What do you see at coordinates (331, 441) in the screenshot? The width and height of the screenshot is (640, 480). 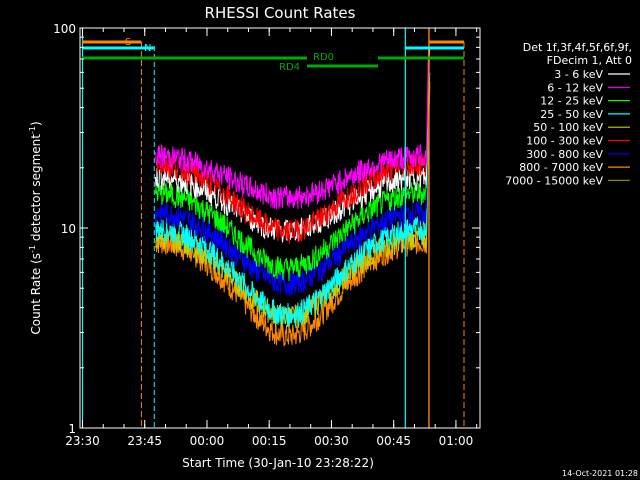 I see `x-tick-label: 00:30` at bounding box center [331, 441].